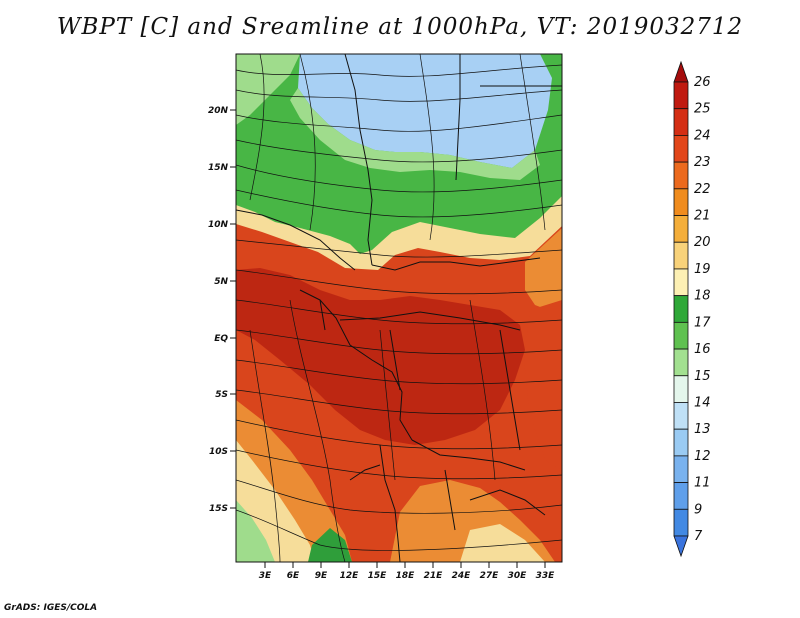 The image size is (800, 618). Describe the element at coordinates (702, 322) in the screenshot. I see `colorbar-label: 17` at that location.